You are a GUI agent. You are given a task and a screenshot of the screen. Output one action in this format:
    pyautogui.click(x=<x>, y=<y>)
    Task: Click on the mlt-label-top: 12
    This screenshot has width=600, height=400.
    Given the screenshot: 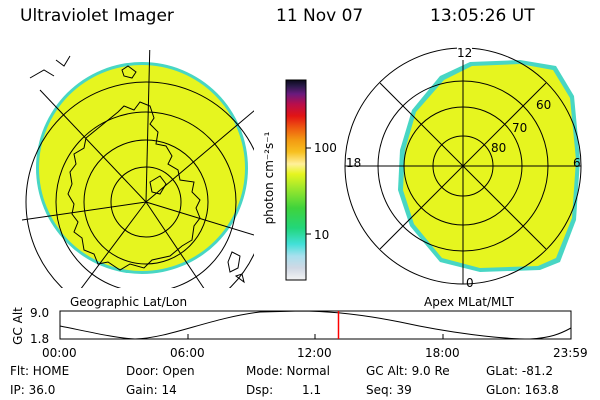 What is the action you would take?
    pyautogui.click(x=465, y=53)
    